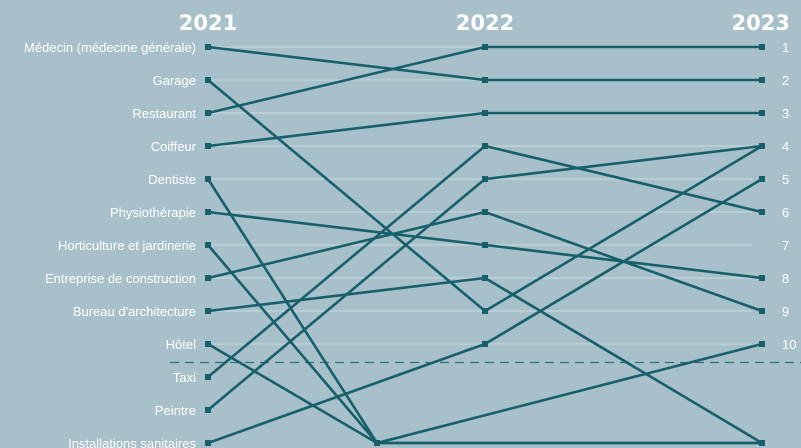 The image size is (801, 448). Describe the element at coordinates (485, 311) in the screenshot. I see `marker-garage-2022` at that location.